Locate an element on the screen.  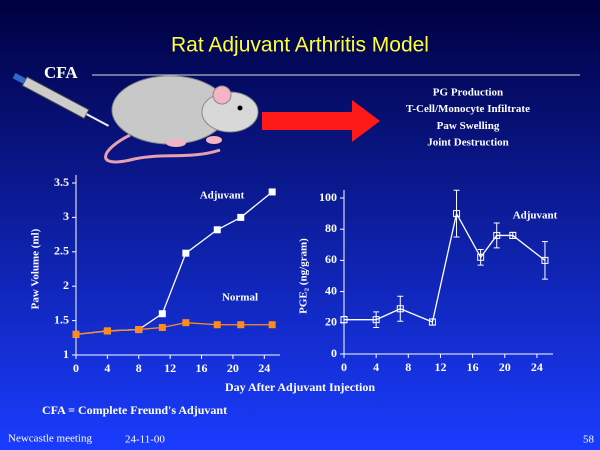
y-tick-label: 60 is located at coordinates (331, 259).